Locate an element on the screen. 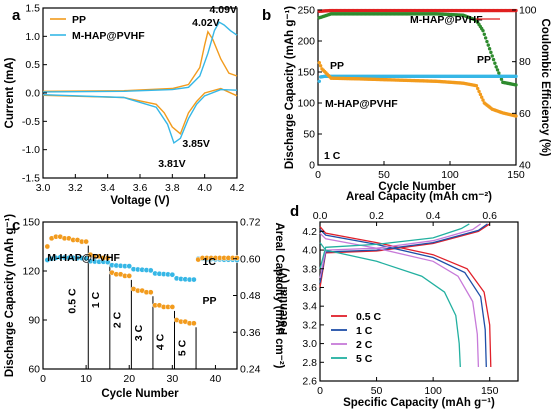  panel-b-frame is located at coordinates (417, 87).